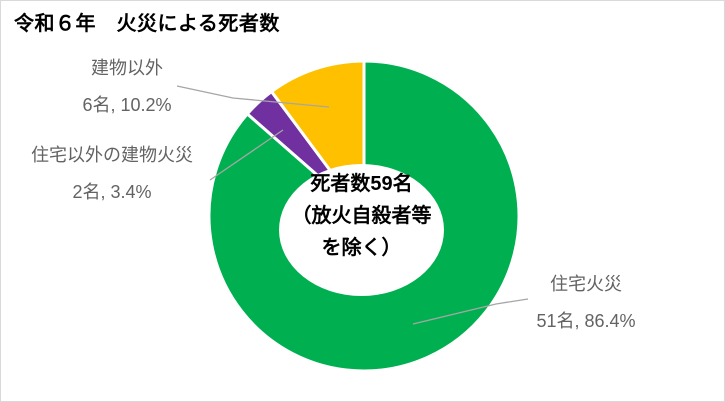 This screenshot has width=725, height=402. I want to click on center-label: 死者数59名 （放火自殺者等 を除く）, so click(361, 216).